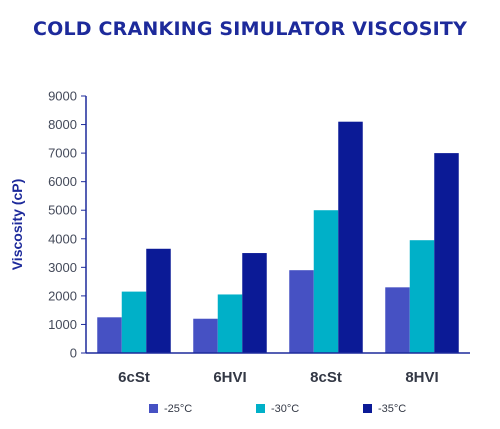 This screenshot has width=500, height=429. I want to click on y-tick-label: 5000, so click(62, 210).